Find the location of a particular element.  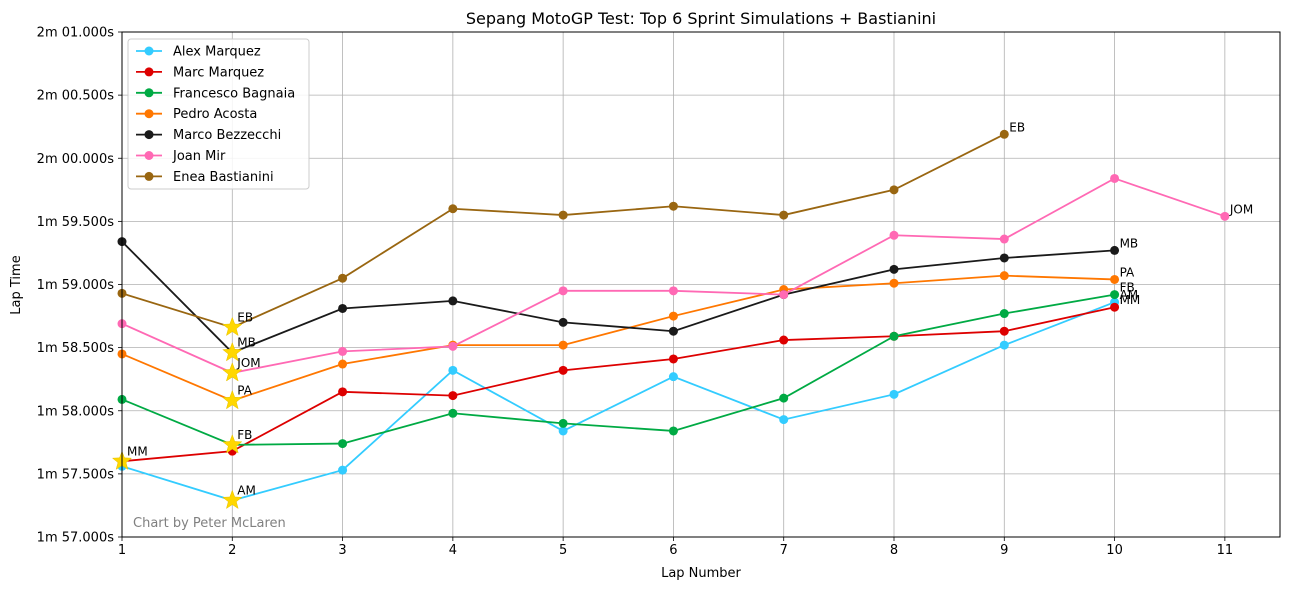

best-lap-label: EB is located at coordinates (245, 317).